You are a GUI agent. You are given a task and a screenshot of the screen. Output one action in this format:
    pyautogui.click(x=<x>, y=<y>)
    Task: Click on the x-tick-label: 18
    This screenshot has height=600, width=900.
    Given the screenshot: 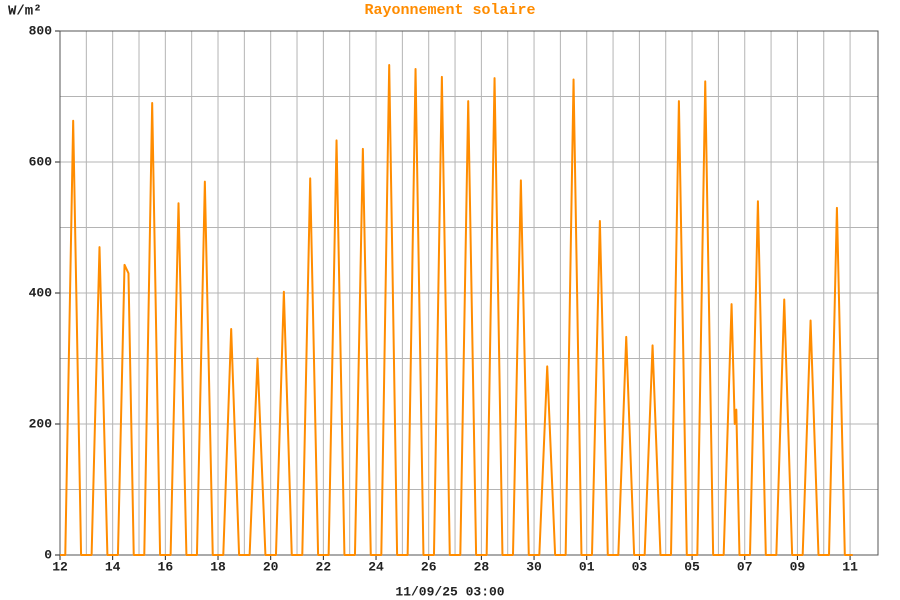 What is the action you would take?
    pyautogui.click(x=218, y=566)
    